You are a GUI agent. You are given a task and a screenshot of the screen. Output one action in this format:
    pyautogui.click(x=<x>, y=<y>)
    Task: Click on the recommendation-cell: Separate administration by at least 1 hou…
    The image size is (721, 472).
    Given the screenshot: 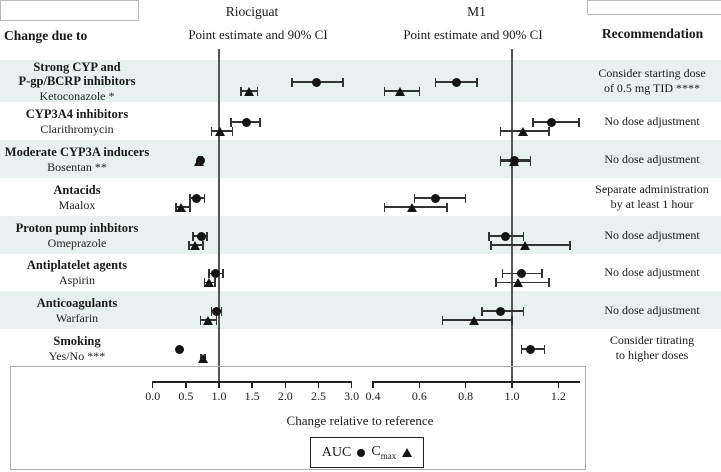 What is the action you would take?
    pyautogui.click(x=652, y=197)
    